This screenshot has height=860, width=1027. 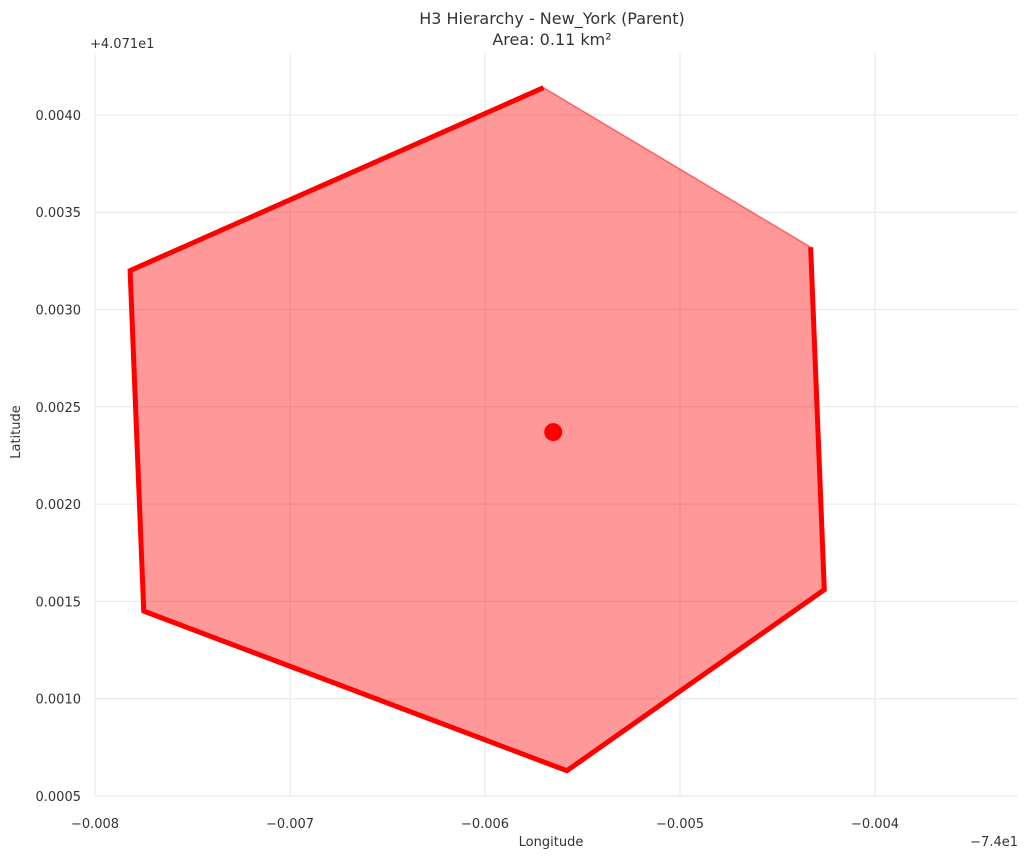 What do you see at coordinates (875, 824) in the screenshot?
I see `x-tick-label: −0.004` at bounding box center [875, 824].